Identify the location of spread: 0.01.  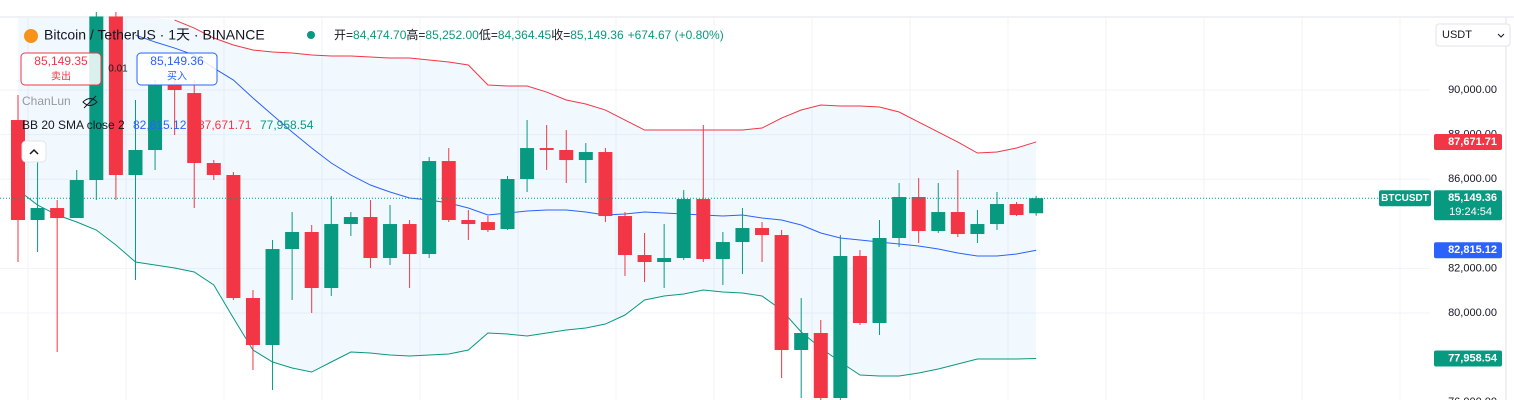
(118, 69).